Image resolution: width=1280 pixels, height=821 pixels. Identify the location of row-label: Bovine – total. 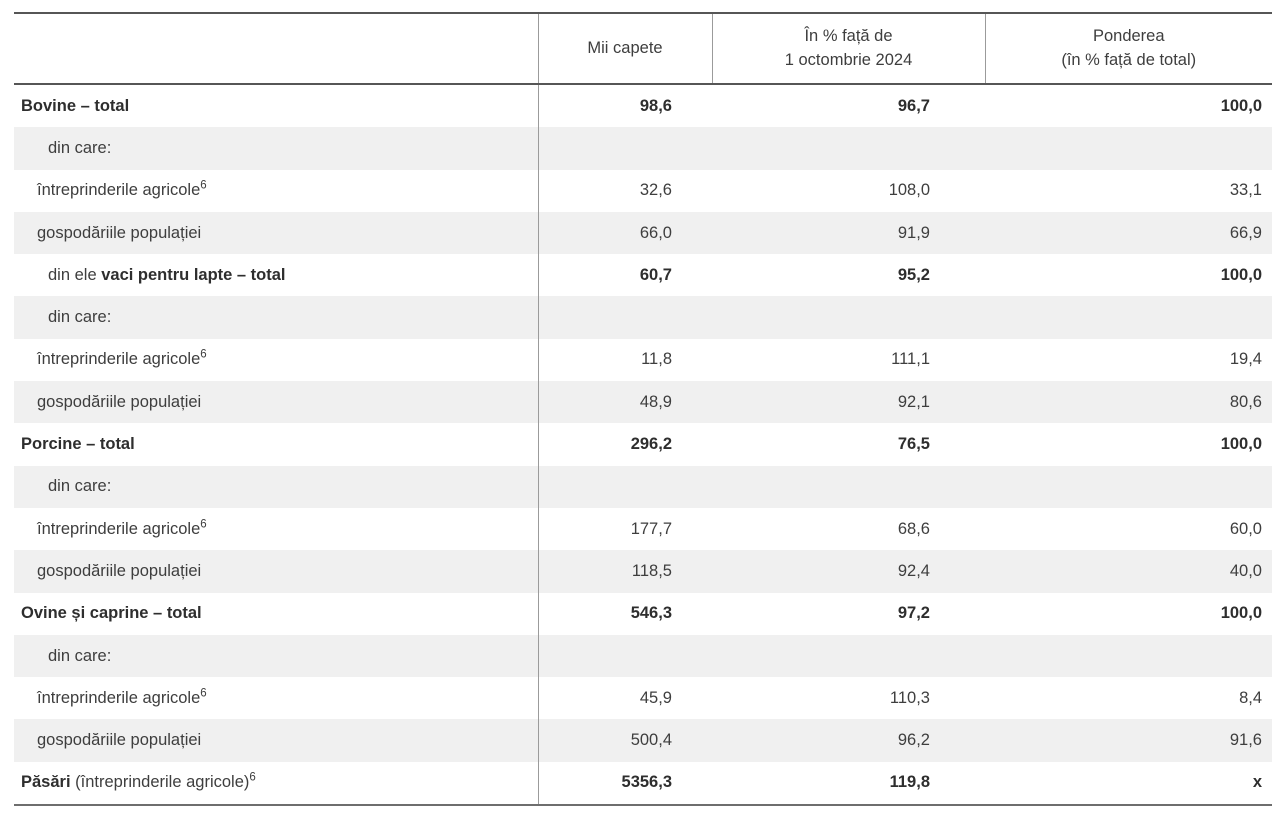
(276, 105).